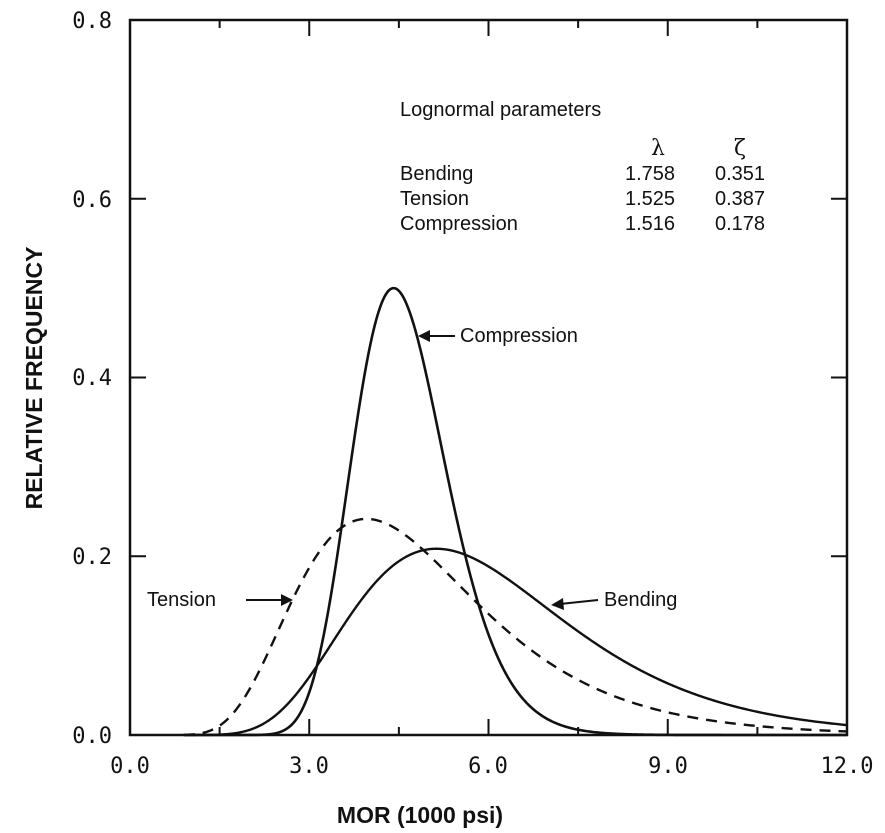 The height and width of the screenshot is (833, 885). Describe the element at coordinates (740, 174) in the screenshot. I see `parameter-row-zeta-bending: 0.351` at that location.